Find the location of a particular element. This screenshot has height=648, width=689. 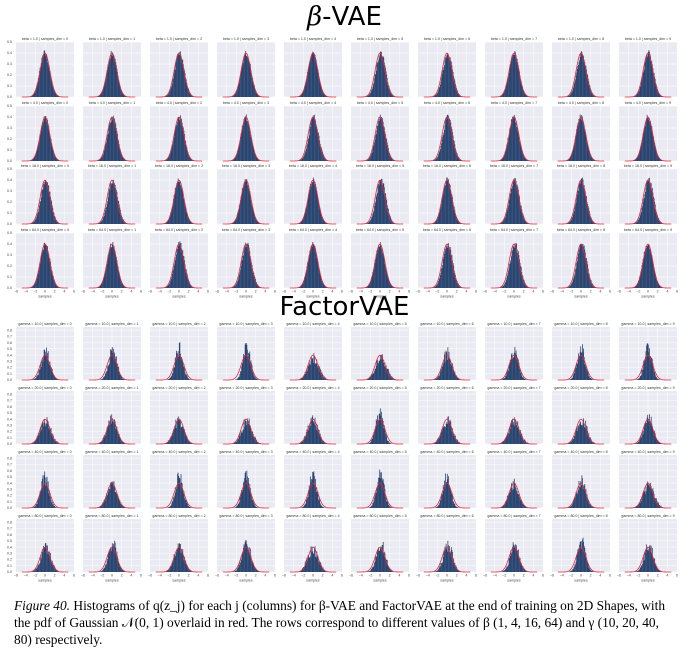

histogram-panel: gamma = 40.0 | samples_dim = 9 is located at coordinates (648, 479).